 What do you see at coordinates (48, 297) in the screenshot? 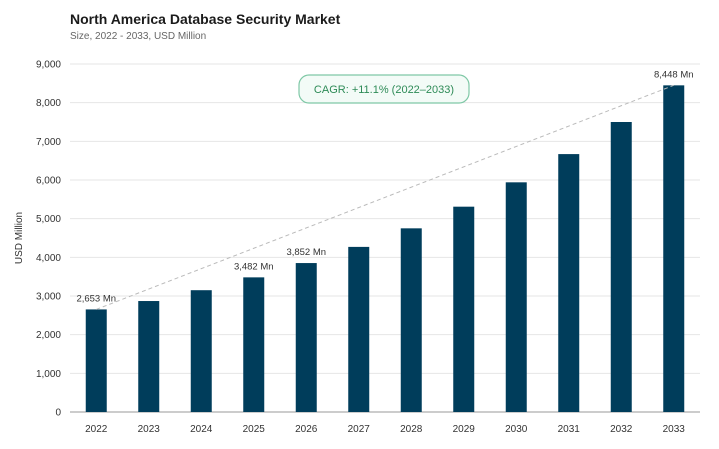
I see `y-tick-label: 3,000` at bounding box center [48, 297].